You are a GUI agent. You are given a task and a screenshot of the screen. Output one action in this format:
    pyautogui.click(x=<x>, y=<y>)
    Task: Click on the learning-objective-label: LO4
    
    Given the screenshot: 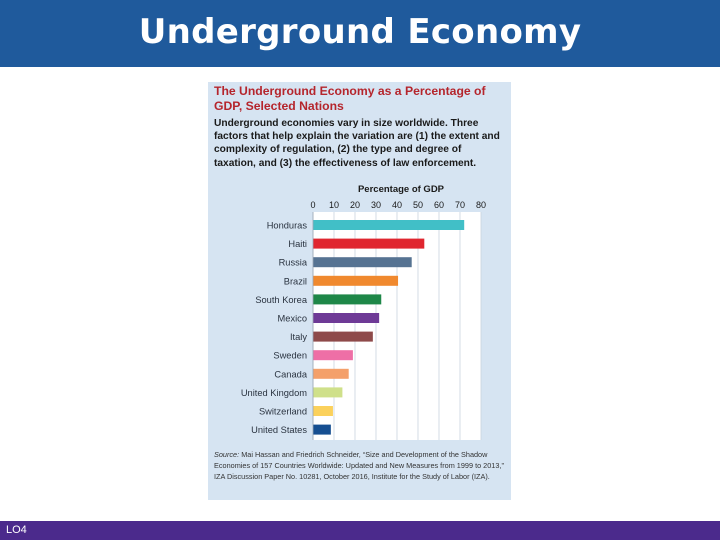 What is the action you would take?
    pyautogui.click(x=16, y=530)
    